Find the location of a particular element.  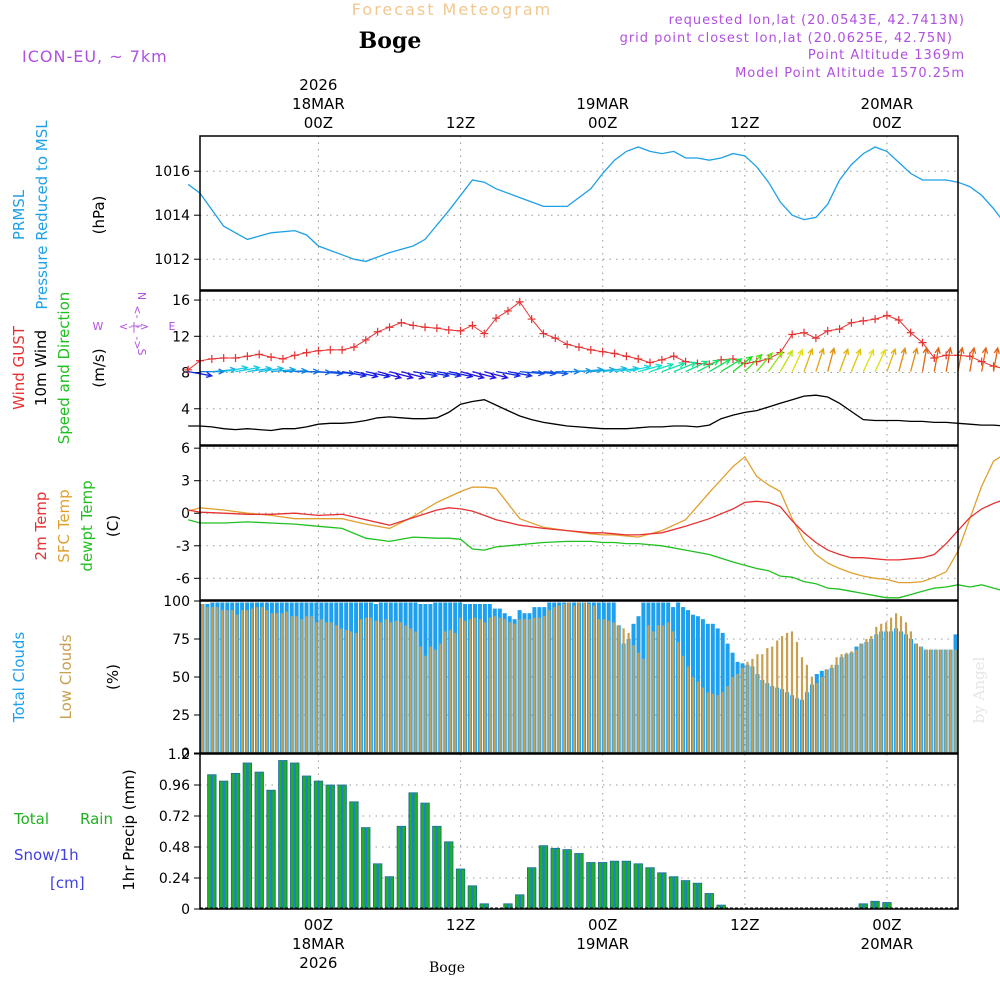

temperature-ytick-label: 3 is located at coordinates (185, 482).